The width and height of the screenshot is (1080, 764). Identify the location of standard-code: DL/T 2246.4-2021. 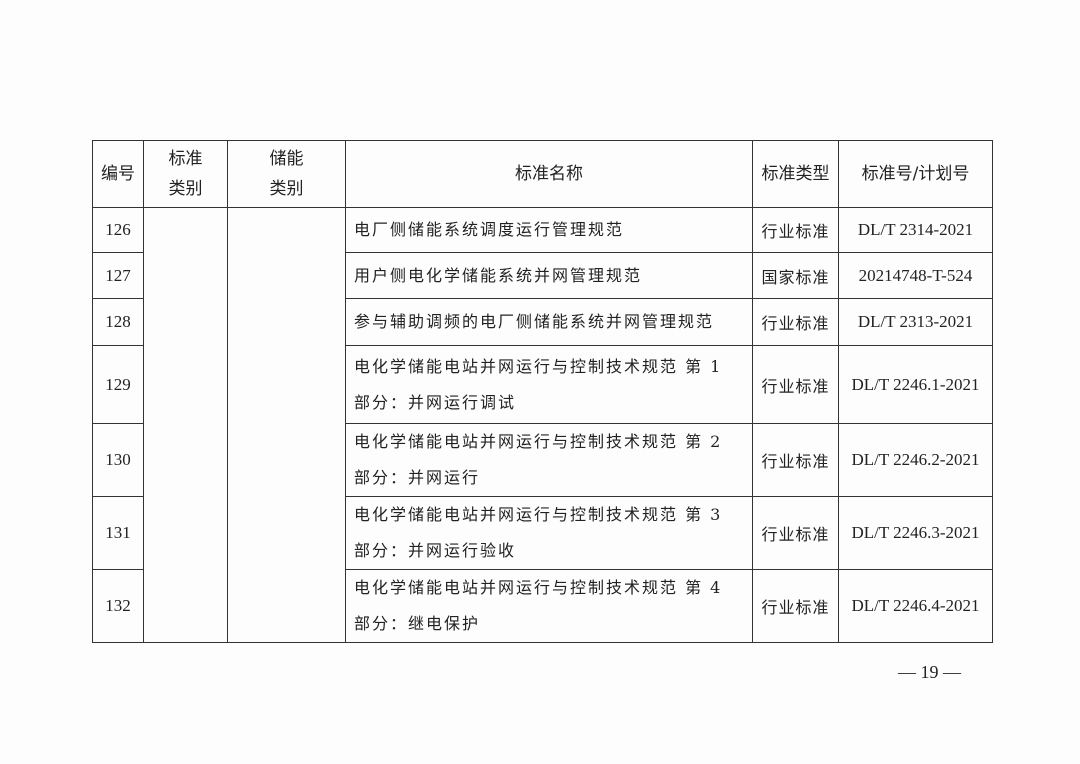
(915, 606).